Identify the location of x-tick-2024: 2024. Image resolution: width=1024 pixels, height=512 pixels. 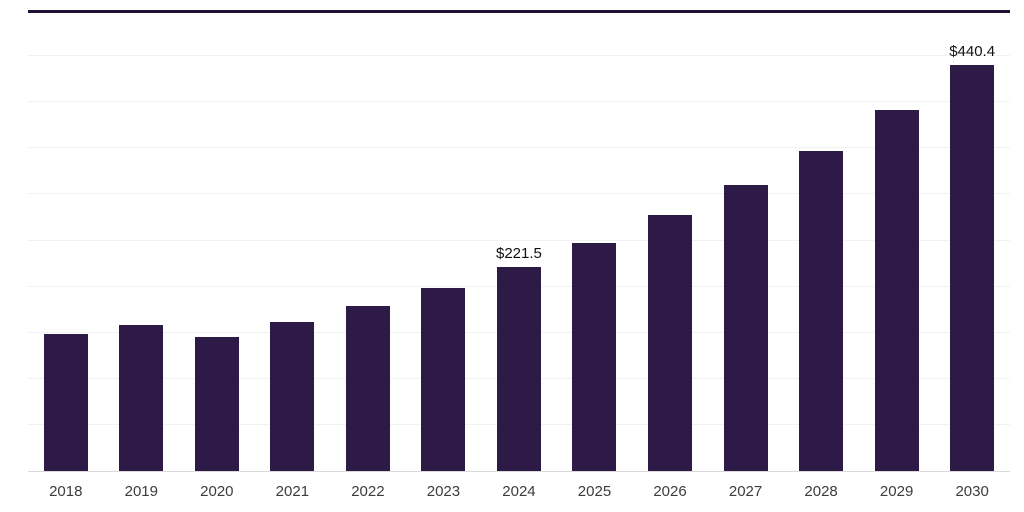
(519, 491).